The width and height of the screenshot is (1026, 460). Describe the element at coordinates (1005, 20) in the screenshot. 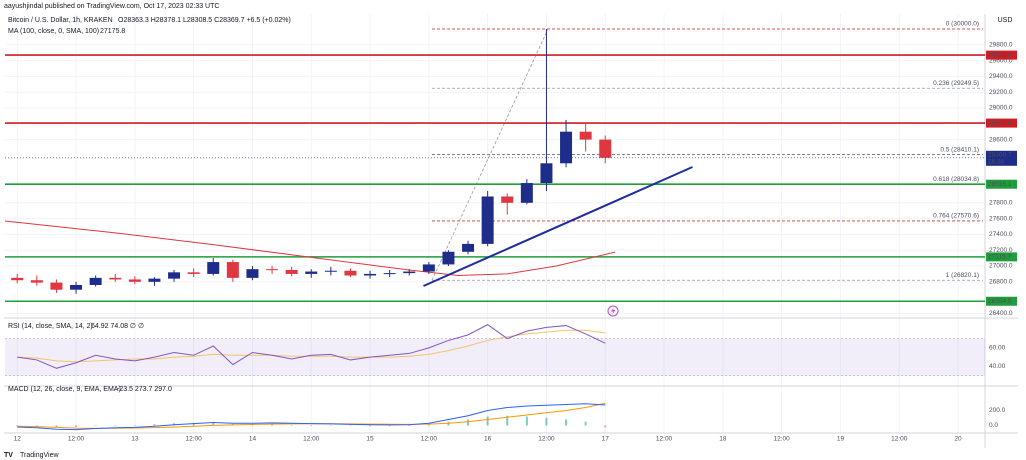

I see `currency: USD` at that location.